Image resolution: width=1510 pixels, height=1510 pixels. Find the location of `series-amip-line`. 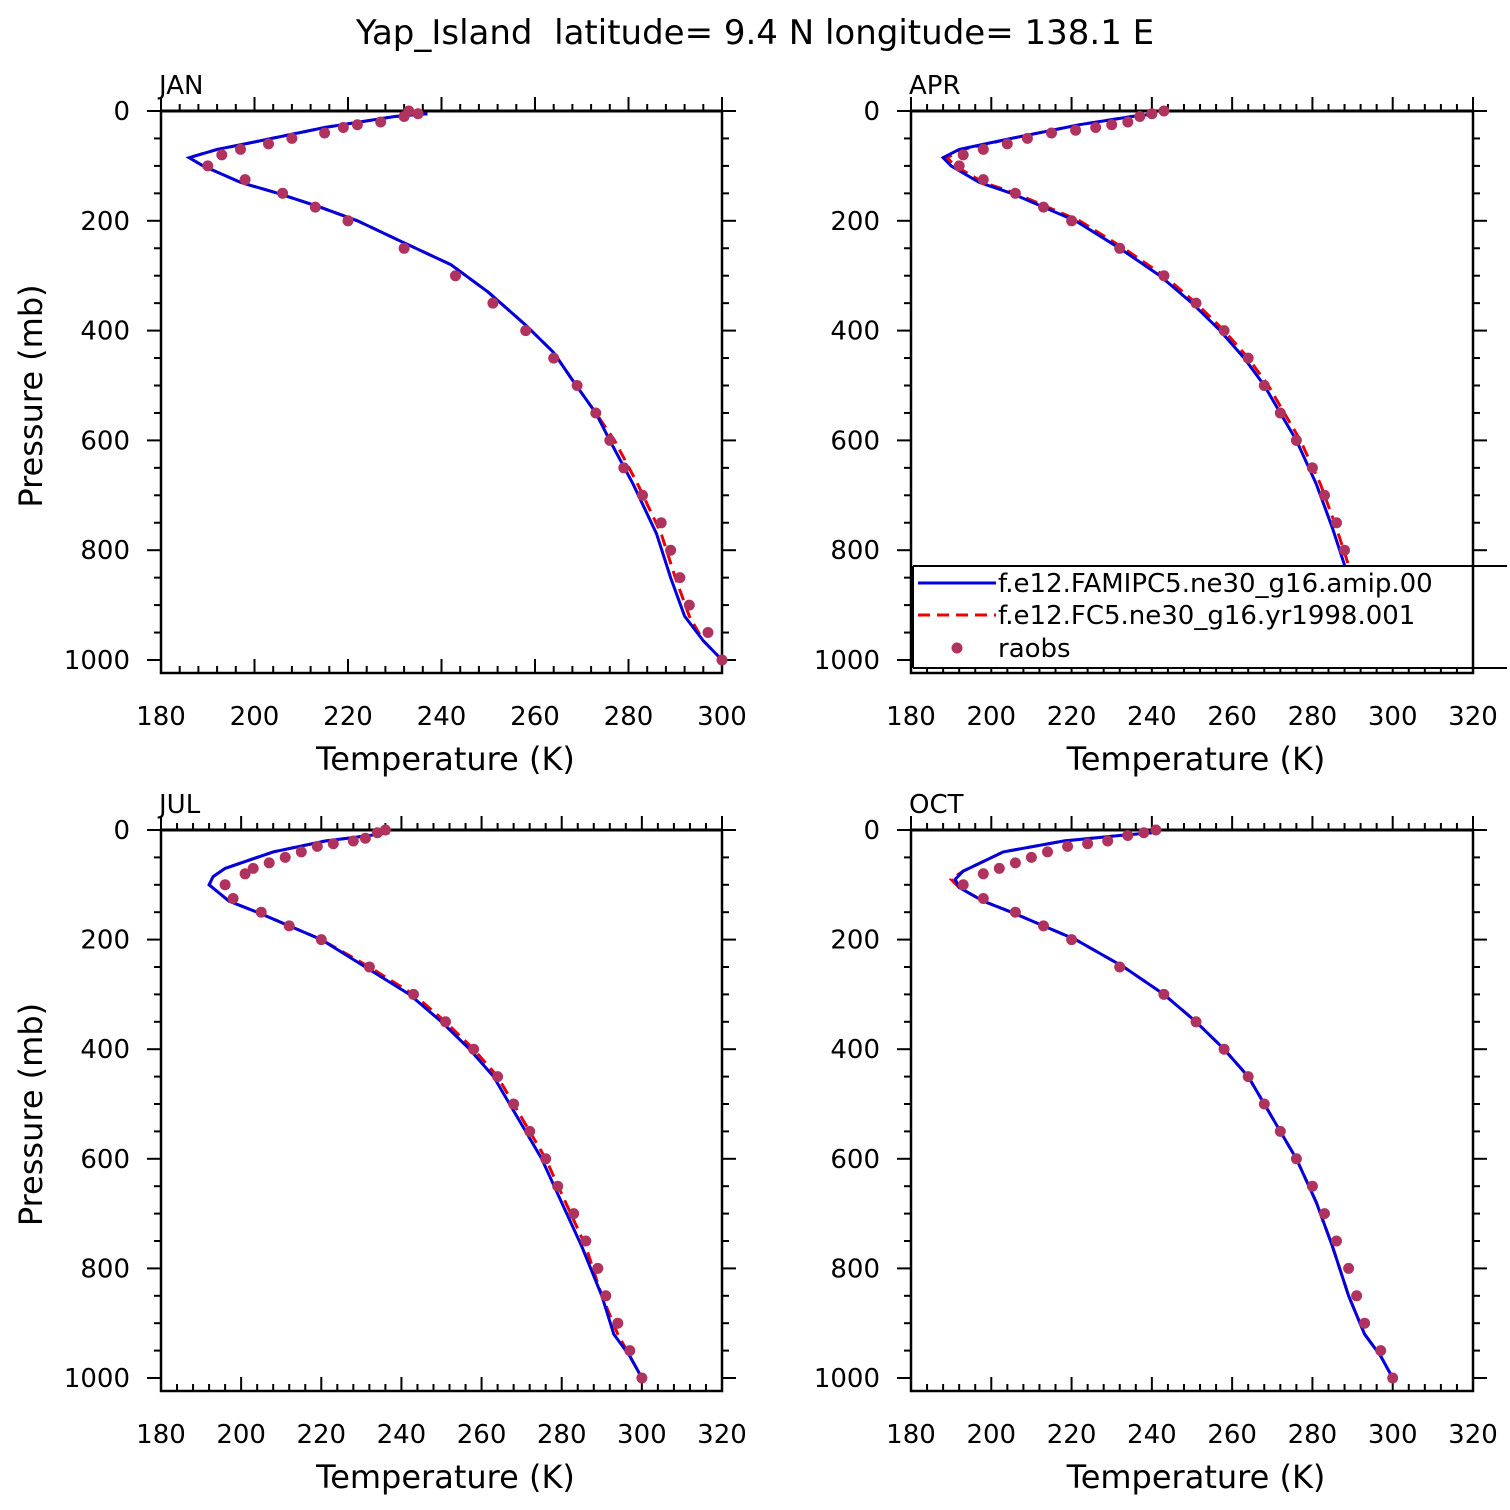

series-amip-line is located at coordinates (453, 387).